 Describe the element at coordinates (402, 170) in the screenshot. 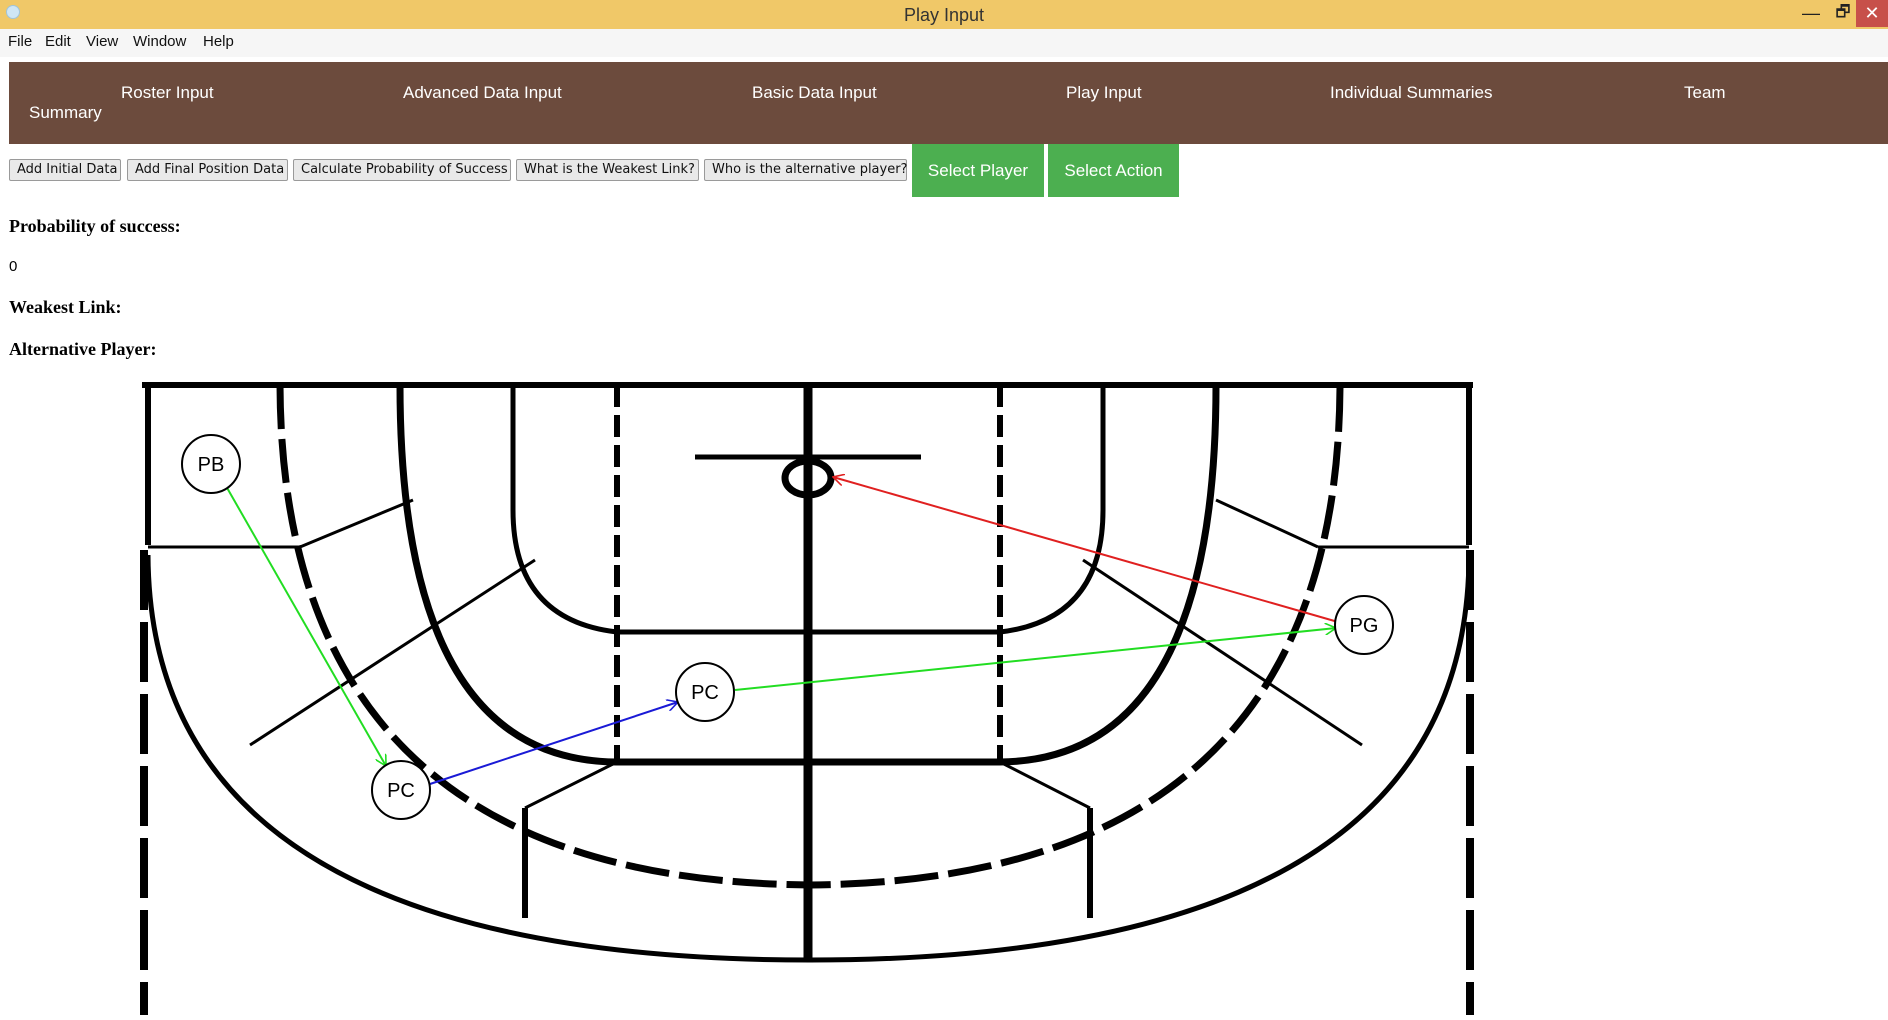

I see `calculate-probability-button: Calculate Probability of Success` at that location.